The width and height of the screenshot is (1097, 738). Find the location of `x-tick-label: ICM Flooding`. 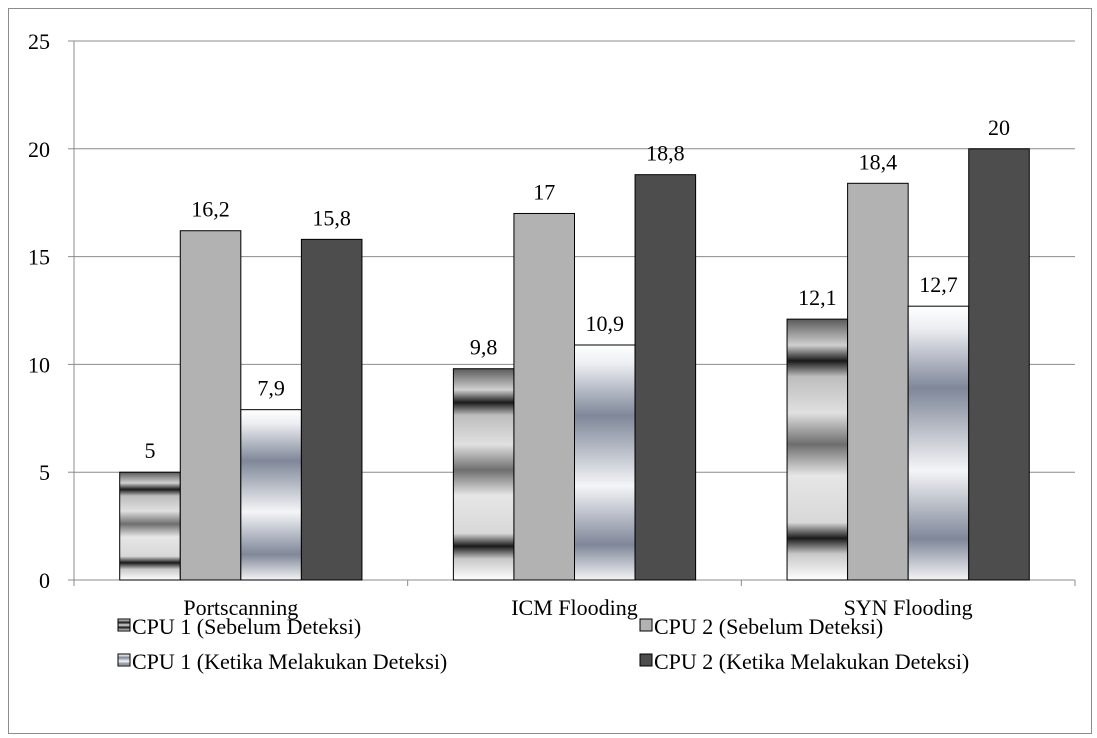

x-tick-label: ICM Flooding is located at coordinates (574, 607).